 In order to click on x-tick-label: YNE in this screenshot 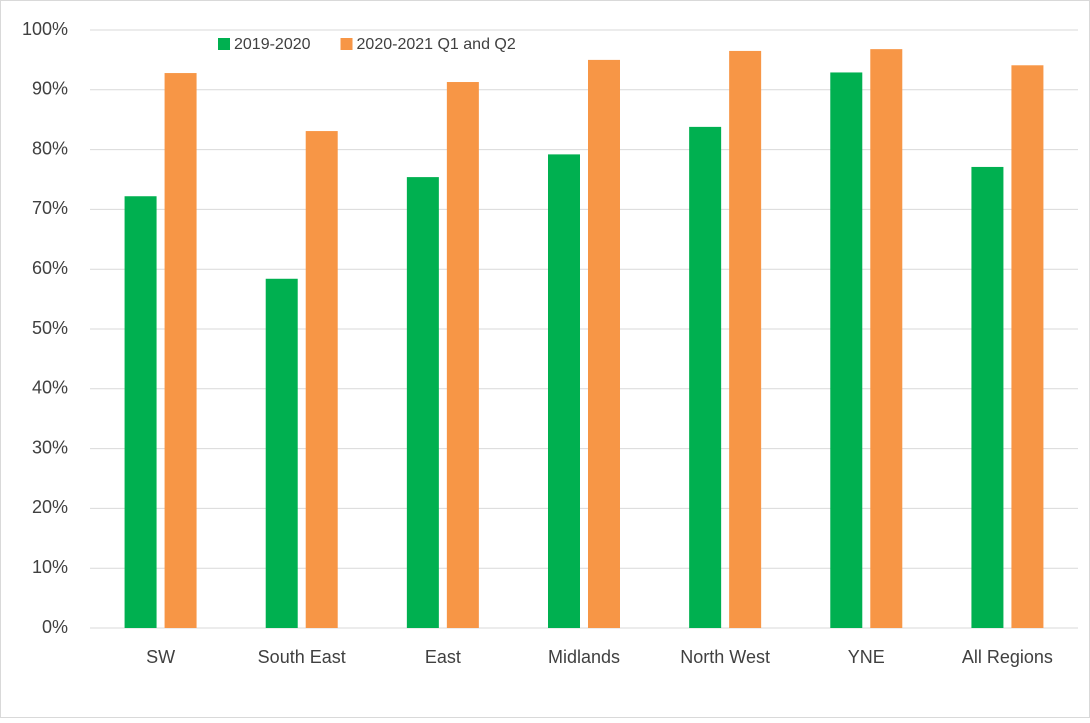, I will do `click(866, 657)`.